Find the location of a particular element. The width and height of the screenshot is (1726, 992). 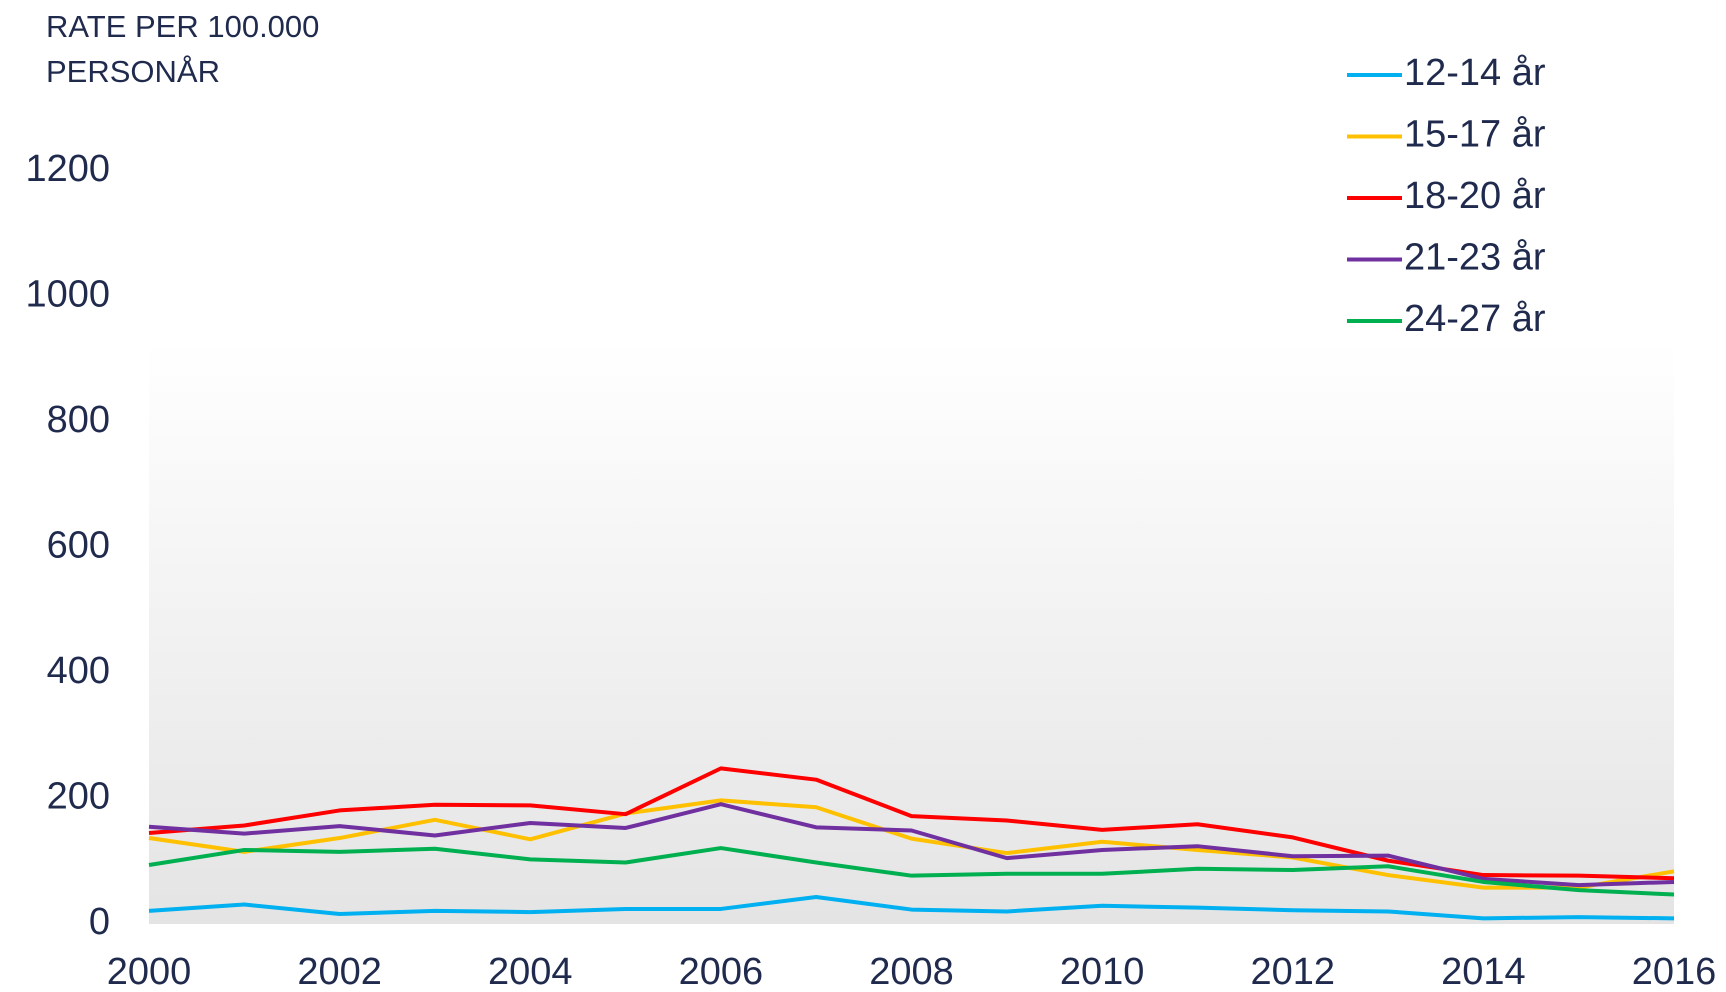

y-tick-label: 200 is located at coordinates (78, 797).